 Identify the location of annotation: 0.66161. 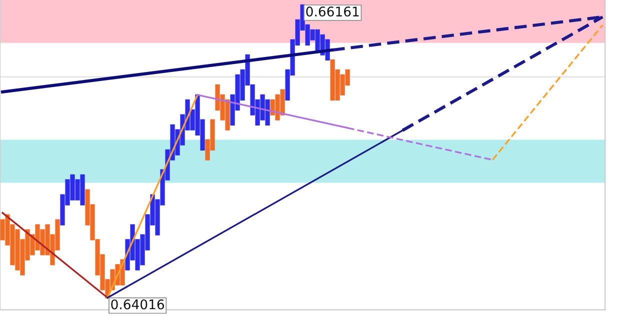
(332, 11).